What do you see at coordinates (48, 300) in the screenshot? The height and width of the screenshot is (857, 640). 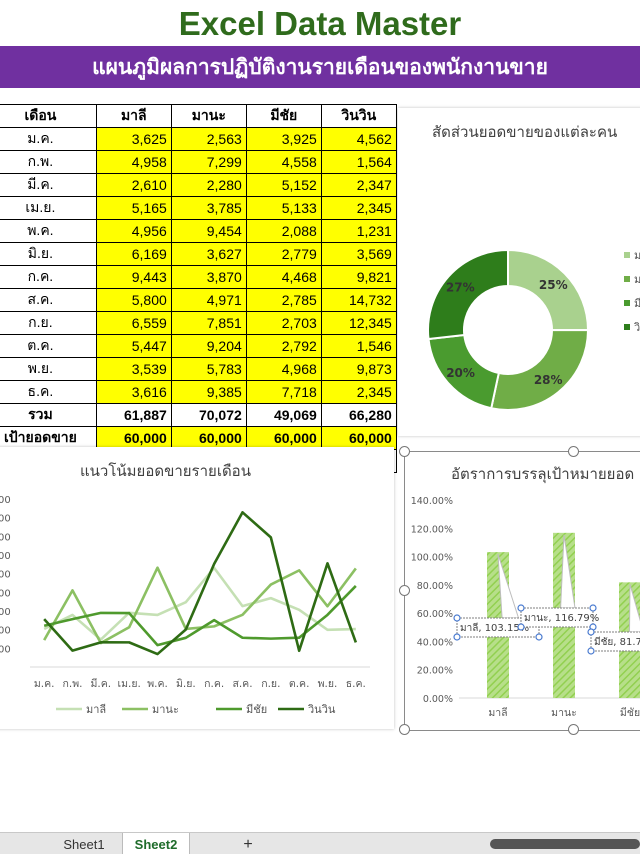 I see `month-cell: ส.ค.` at bounding box center [48, 300].